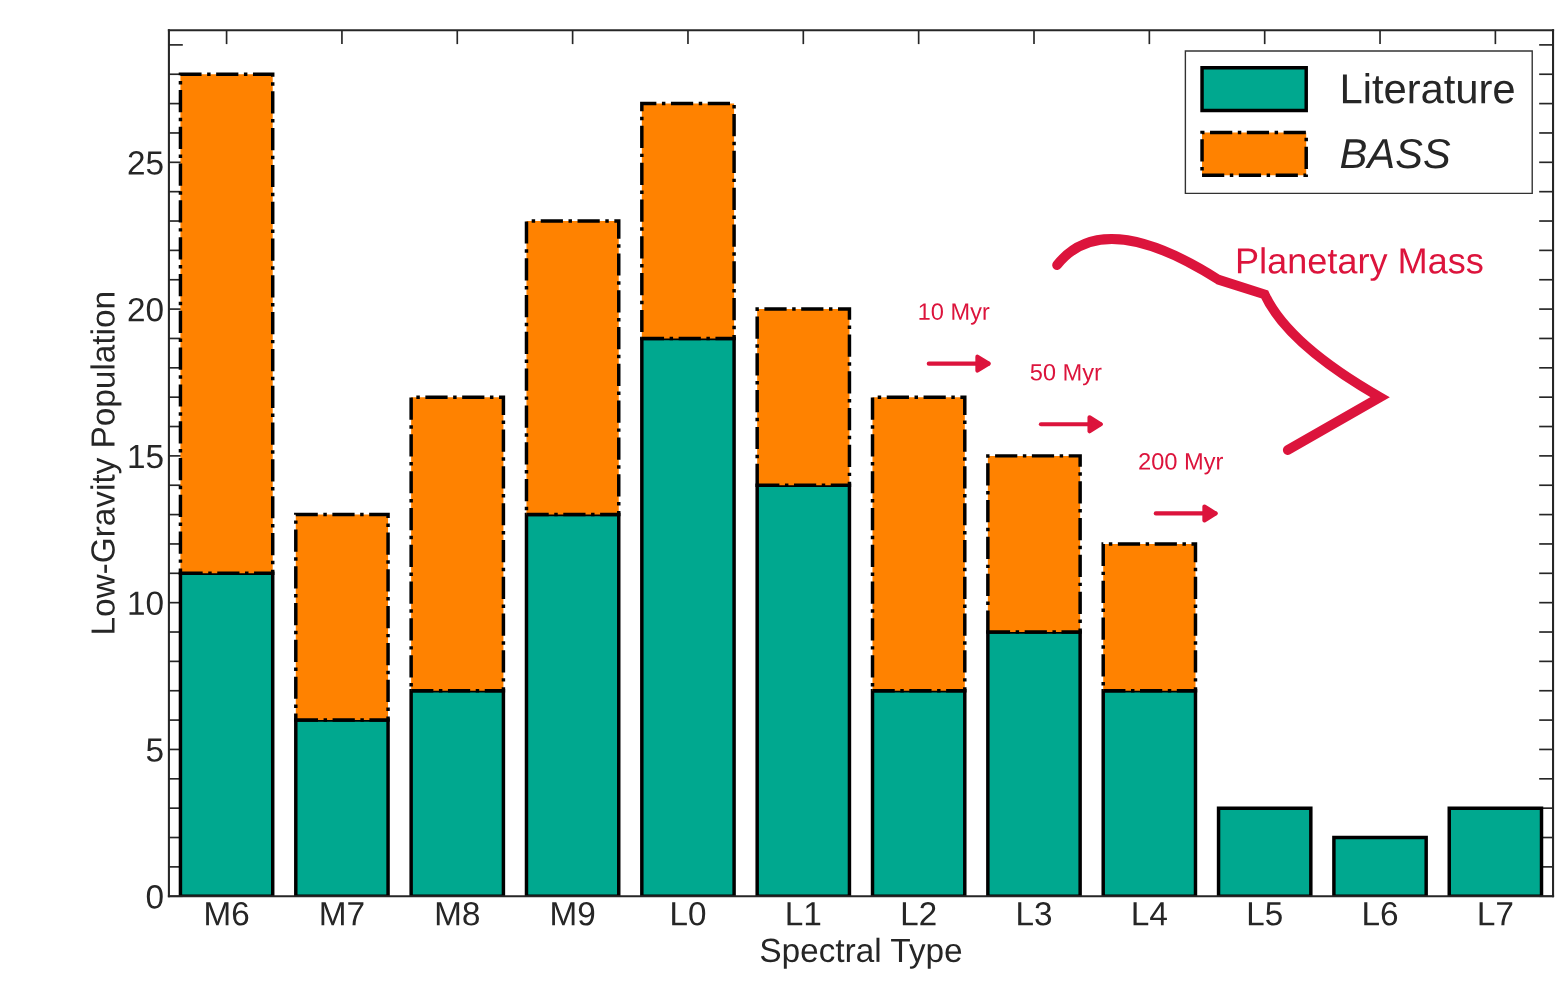 The image size is (1564, 1007). I want to click on x-tick-label: M9, so click(573, 913).